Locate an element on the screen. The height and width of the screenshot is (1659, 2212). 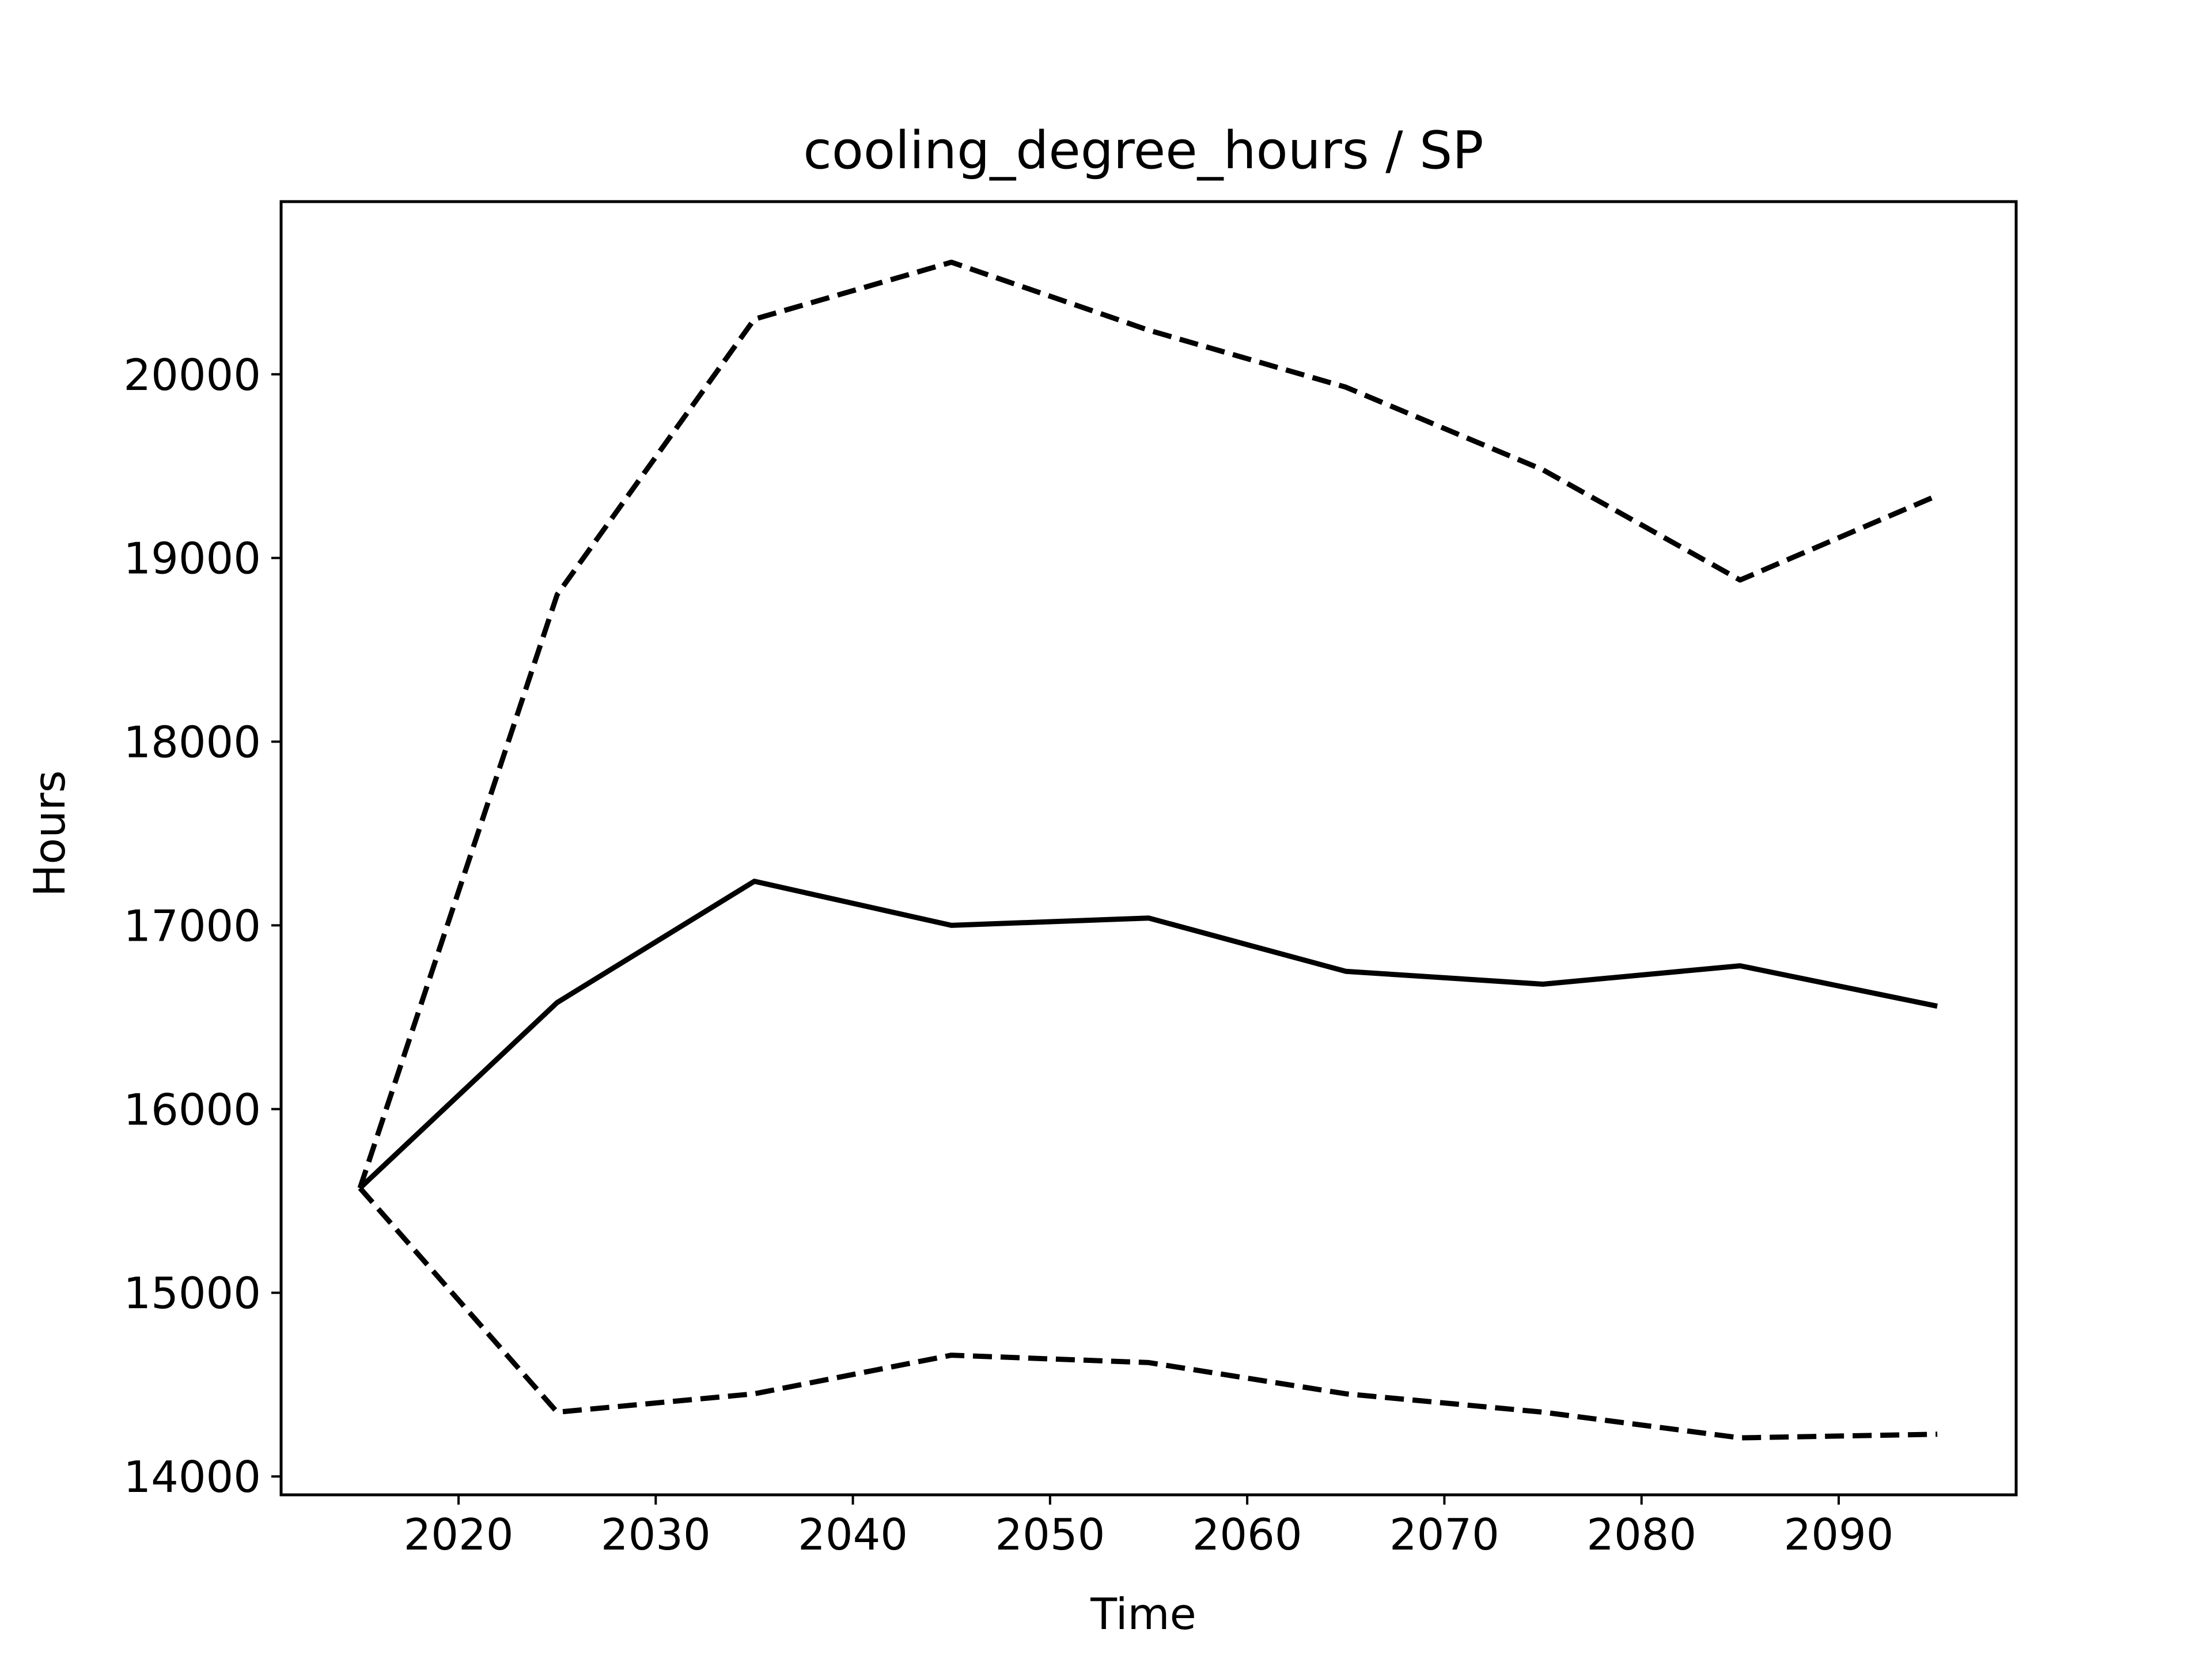
y-tick-label: 20000 is located at coordinates (192, 375).